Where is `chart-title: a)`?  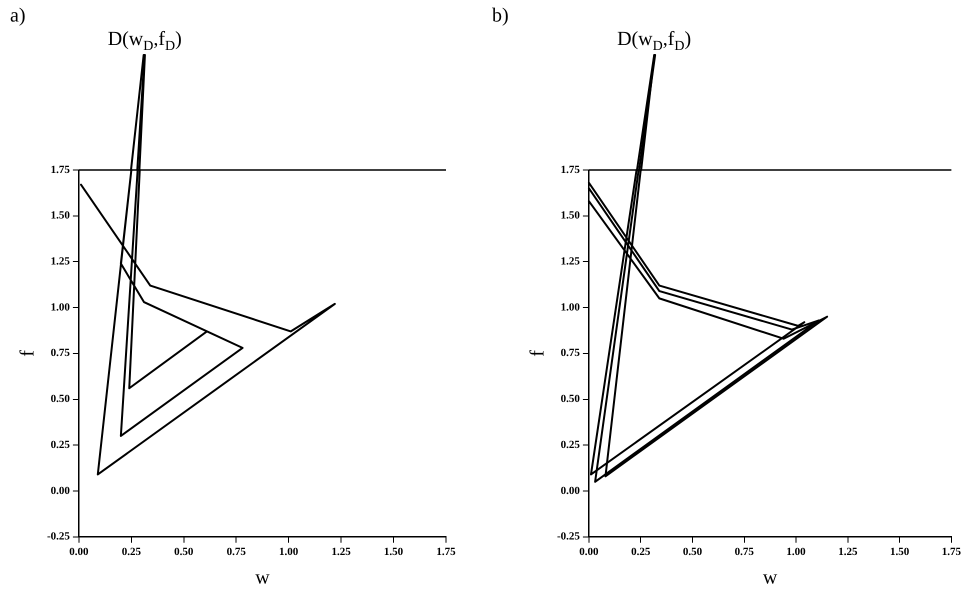
chart-title: a) is located at coordinates (18, 15).